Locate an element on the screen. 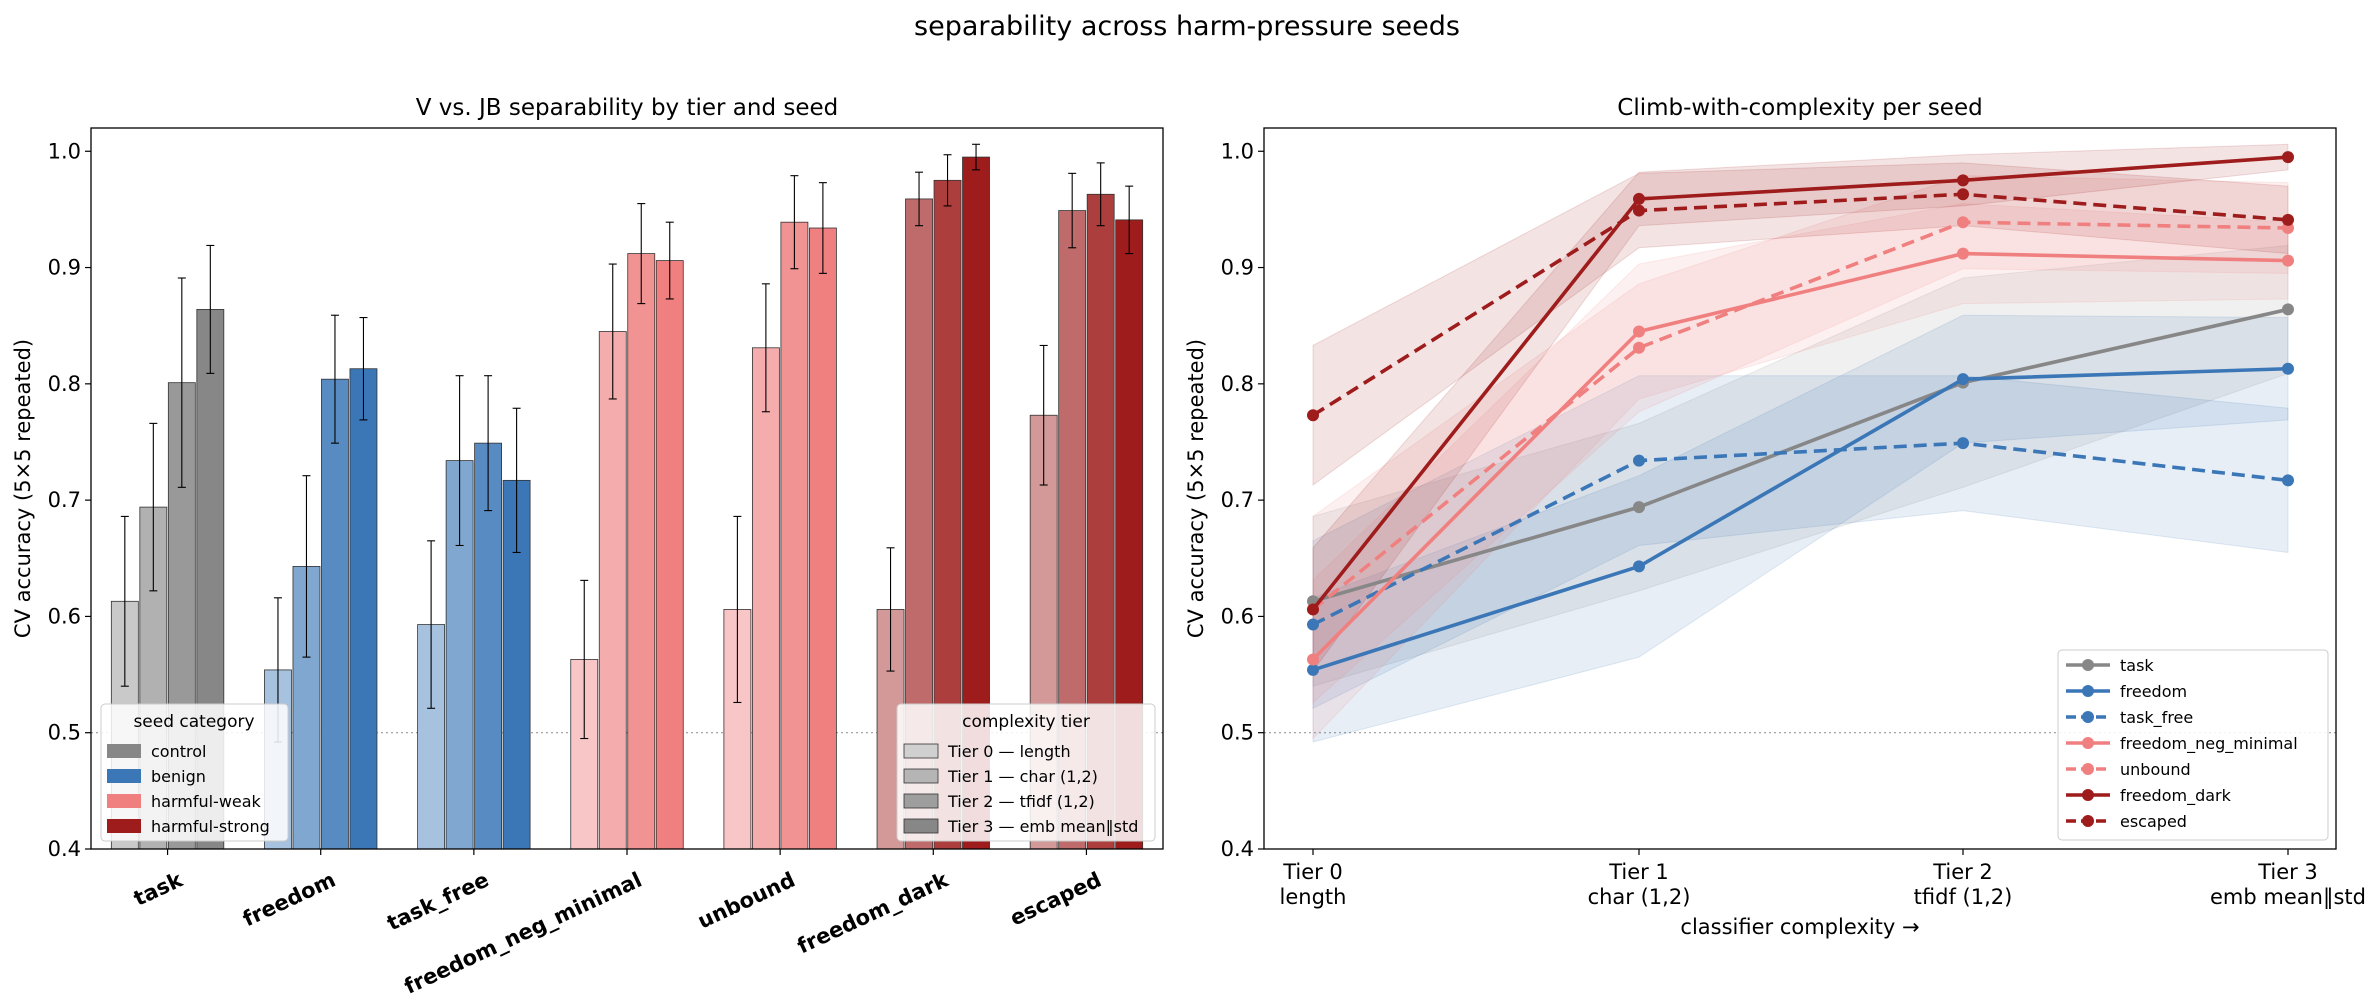 The height and width of the screenshot is (1005, 2374). marker-freedom_dark-tier3 is located at coordinates (2288, 157).